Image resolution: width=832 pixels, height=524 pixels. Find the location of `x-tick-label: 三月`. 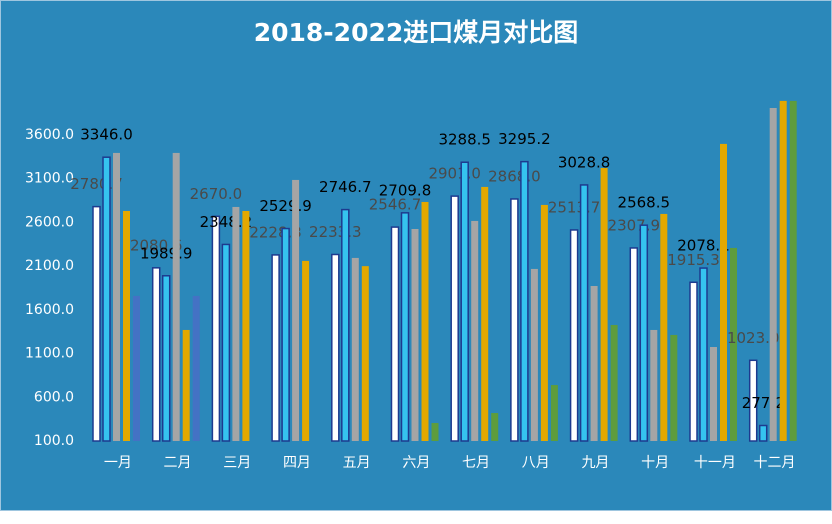

x-tick-label: 三月 is located at coordinates (237, 463).